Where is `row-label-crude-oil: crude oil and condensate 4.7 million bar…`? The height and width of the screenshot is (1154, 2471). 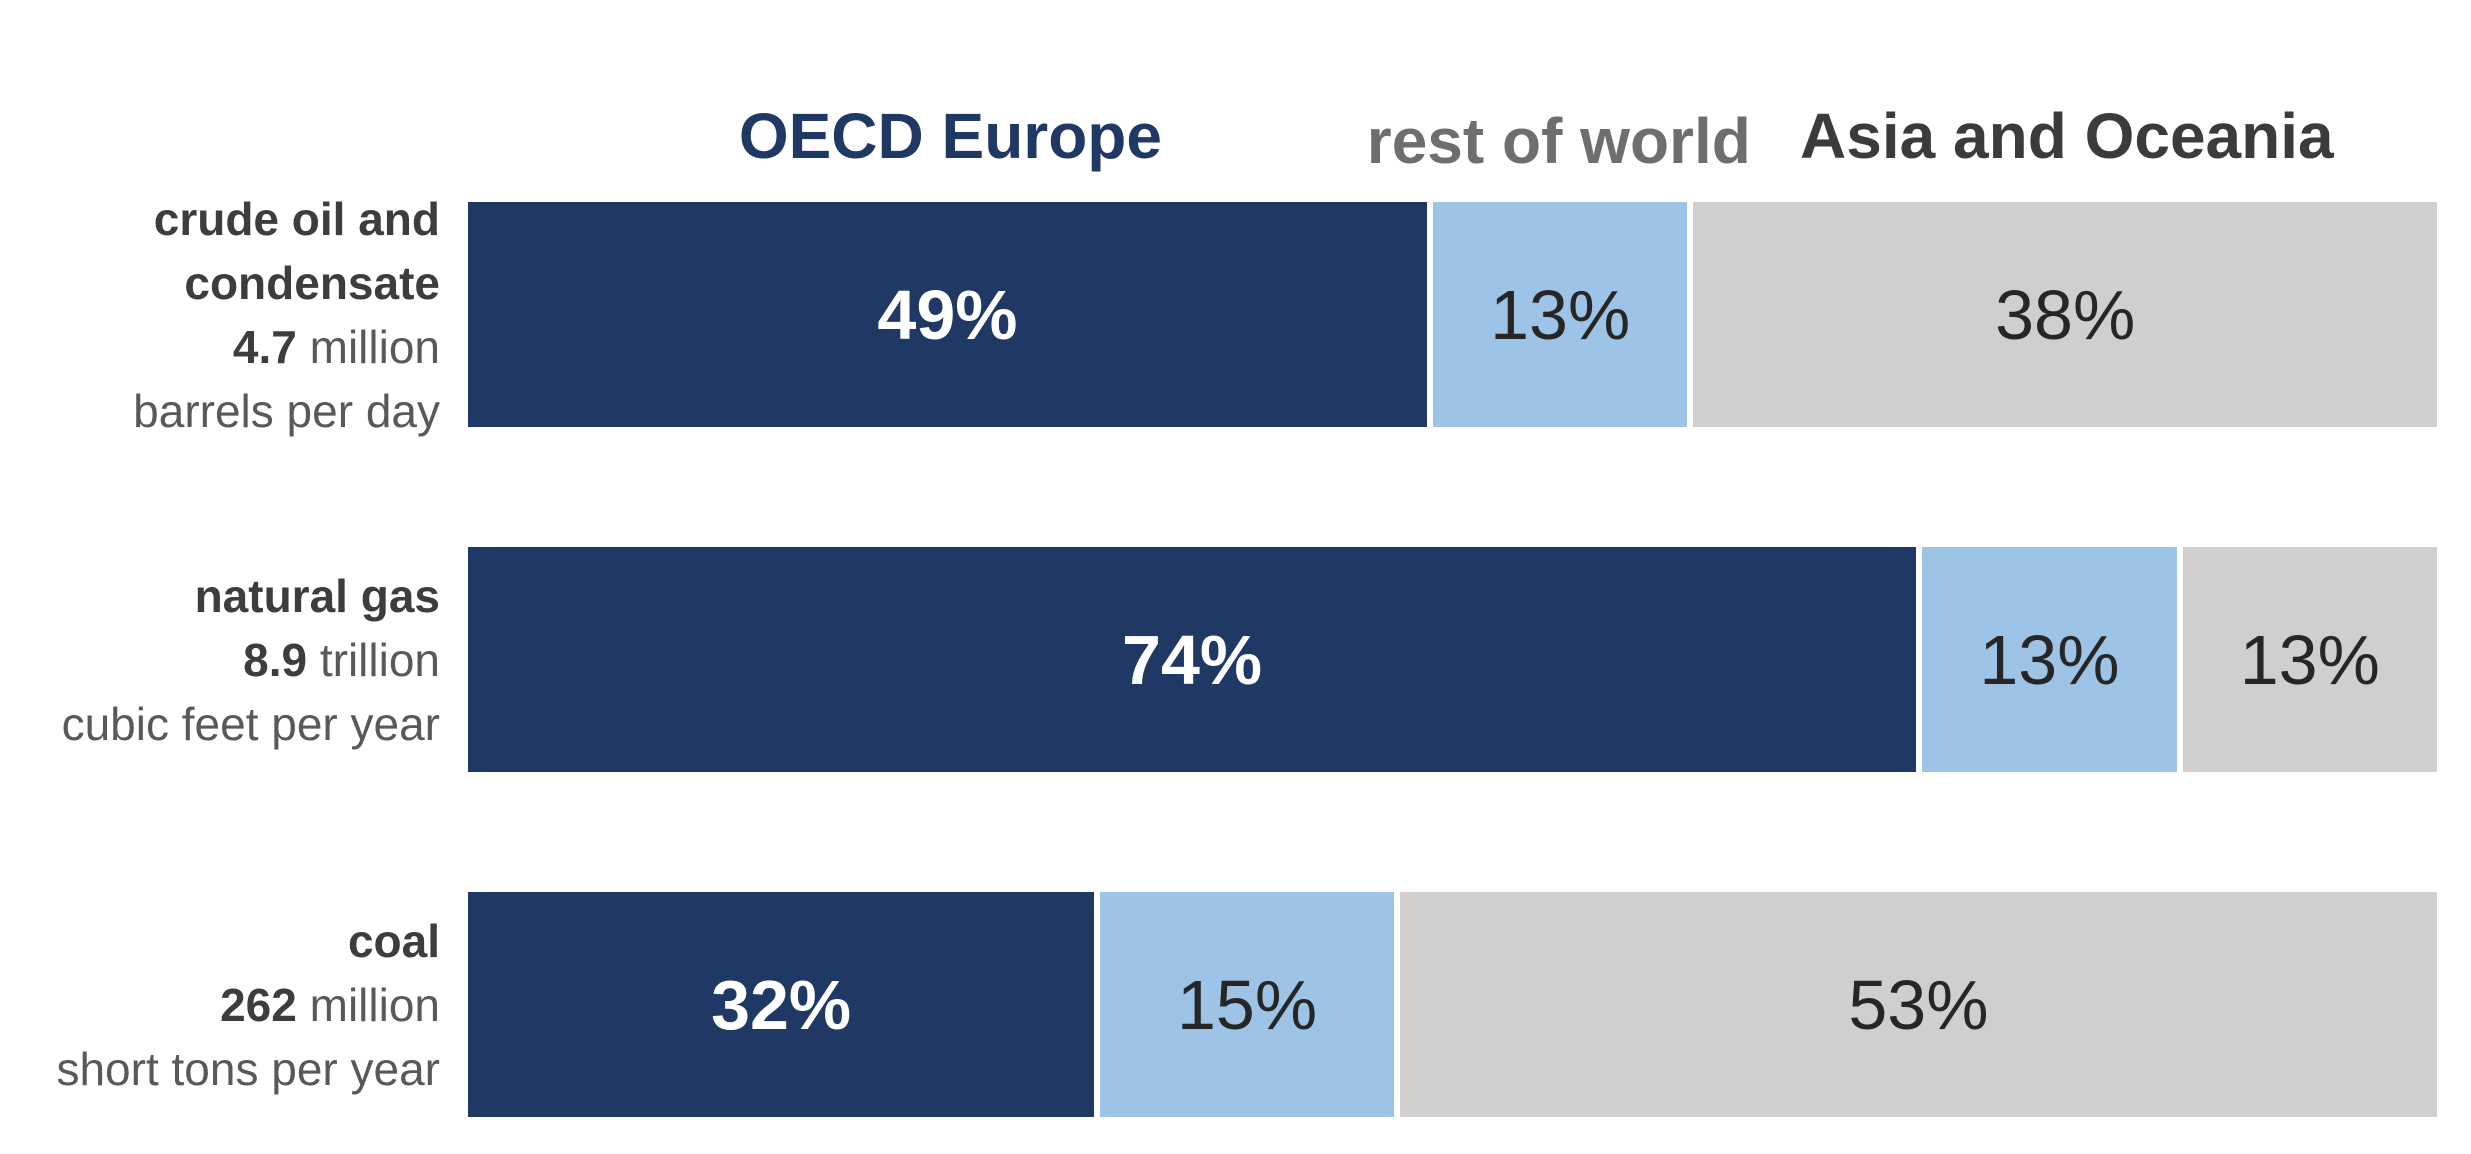
row-label-crude-oil: crude oil and condensate 4.7 million bar… is located at coordinates (234, 315).